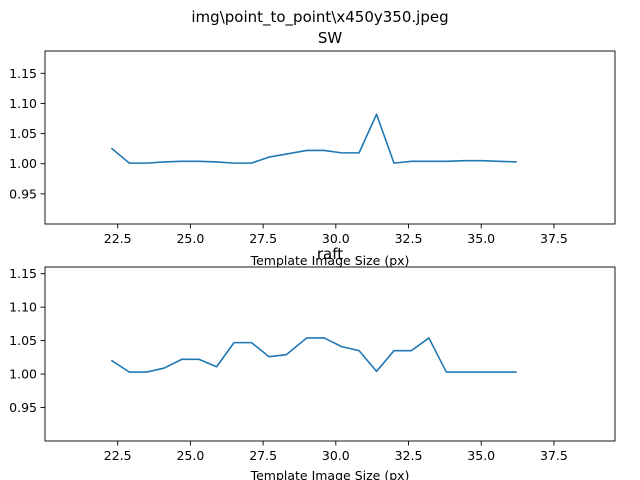 The image size is (640, 480). Describe the element at coordinates (23, 163) in the screenshot. I see `y-tick-label-sw: 1.00` at that location.